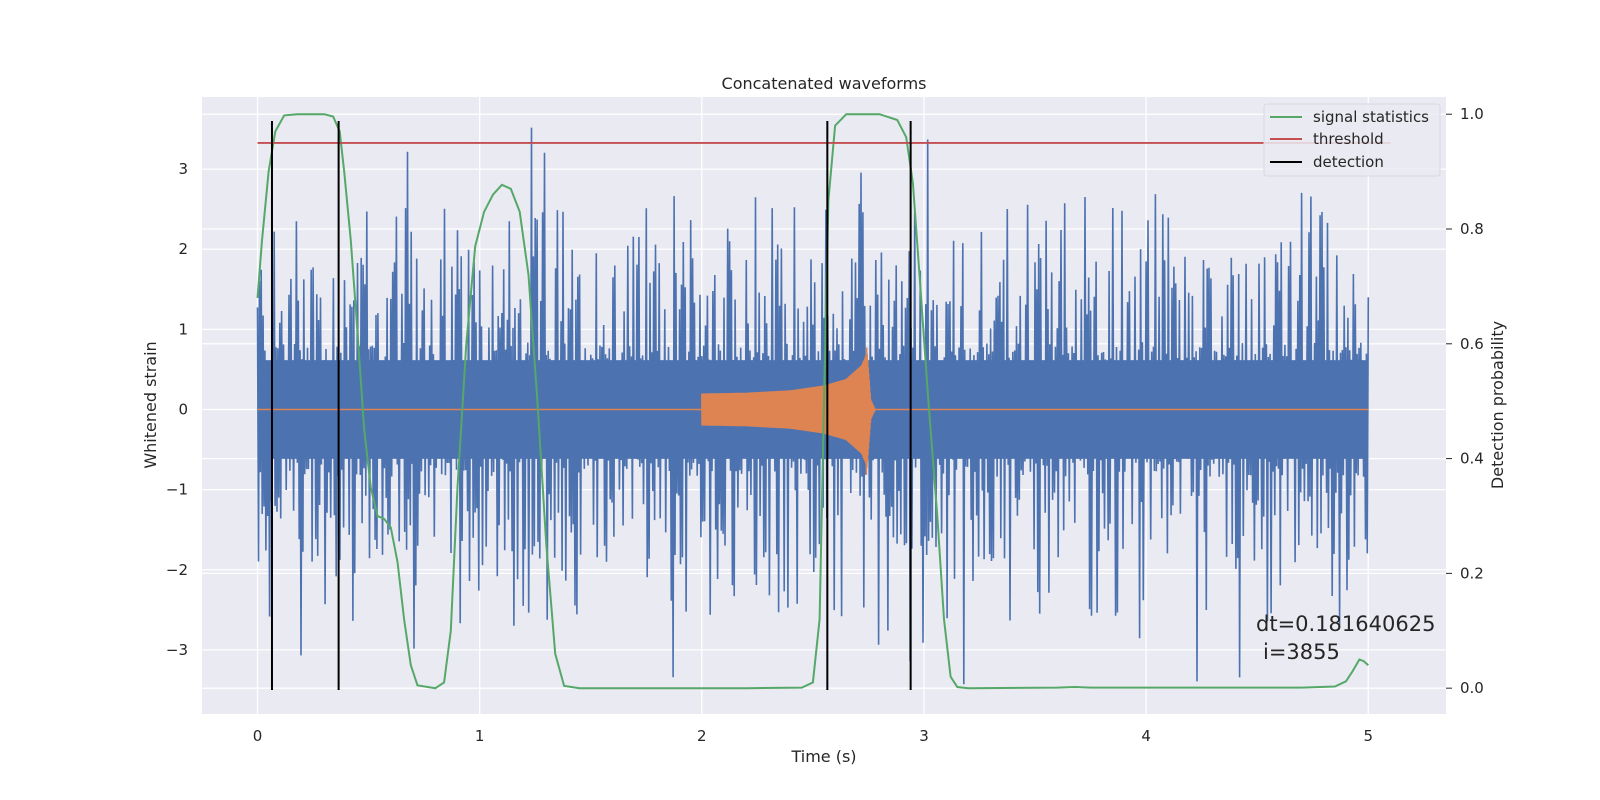  I want to click on y2-tick-label: 0.2, so click(1472, 573).